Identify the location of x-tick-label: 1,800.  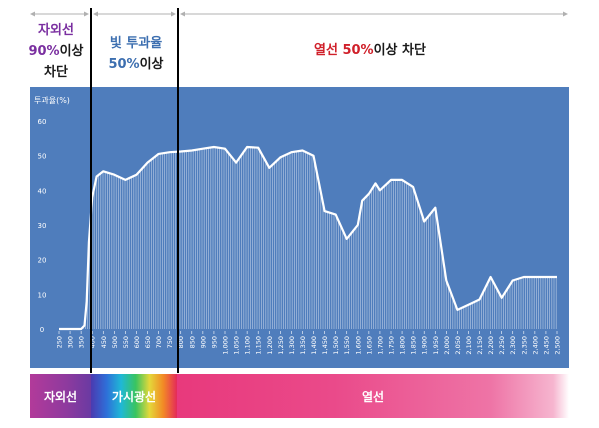
(403, 345).